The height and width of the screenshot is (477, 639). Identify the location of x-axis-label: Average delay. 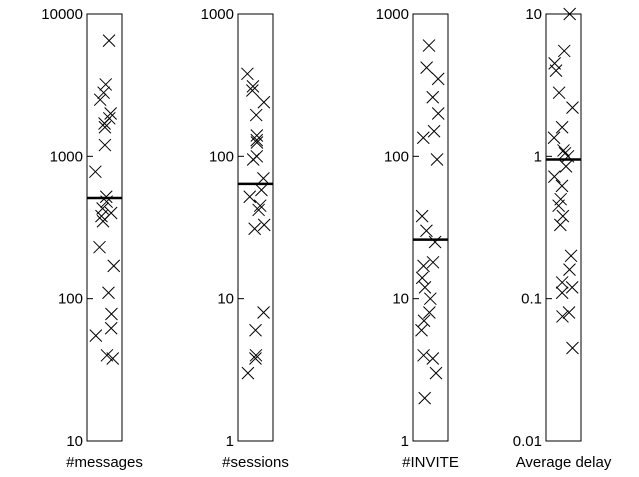
(564, 462).